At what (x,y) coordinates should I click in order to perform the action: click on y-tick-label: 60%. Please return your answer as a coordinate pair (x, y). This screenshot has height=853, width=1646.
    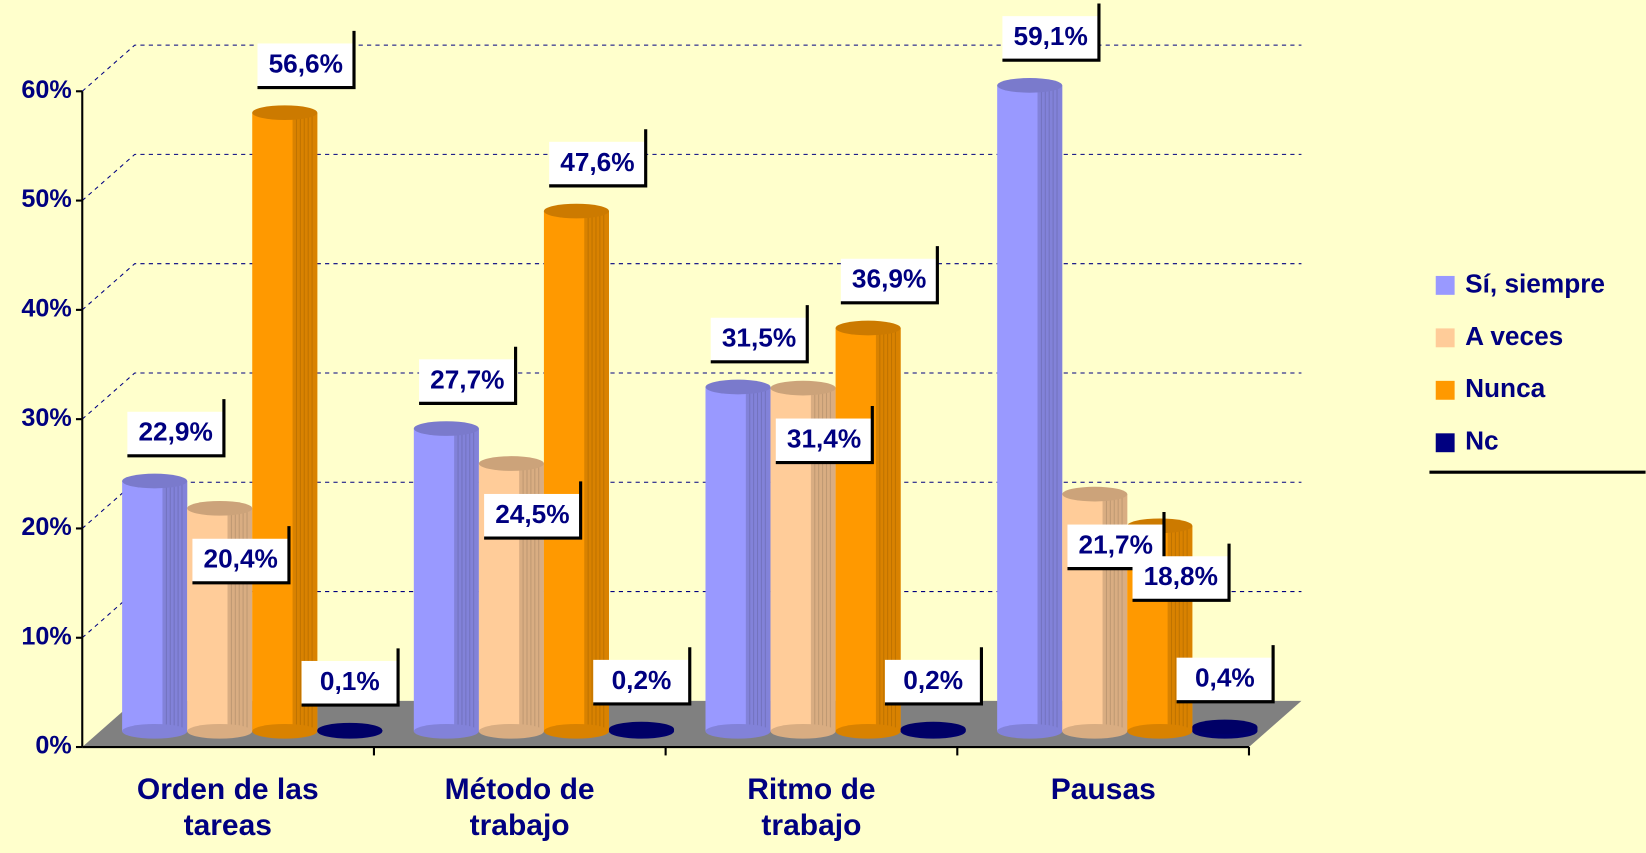
    Looking at the image, I should click on (46, 90).